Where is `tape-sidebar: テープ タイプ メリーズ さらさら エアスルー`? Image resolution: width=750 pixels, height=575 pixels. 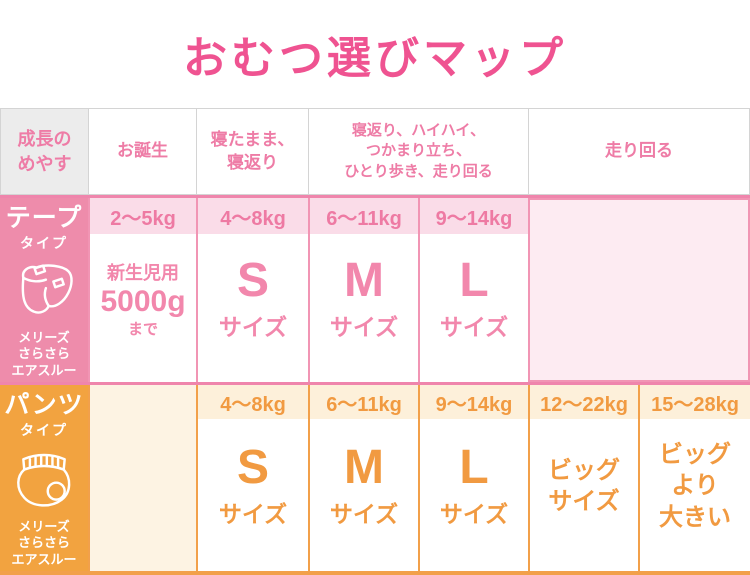
tape-sidebar: テープ タイプ メリーズ さらさら エアスルー is located at coordinates (44, 290).